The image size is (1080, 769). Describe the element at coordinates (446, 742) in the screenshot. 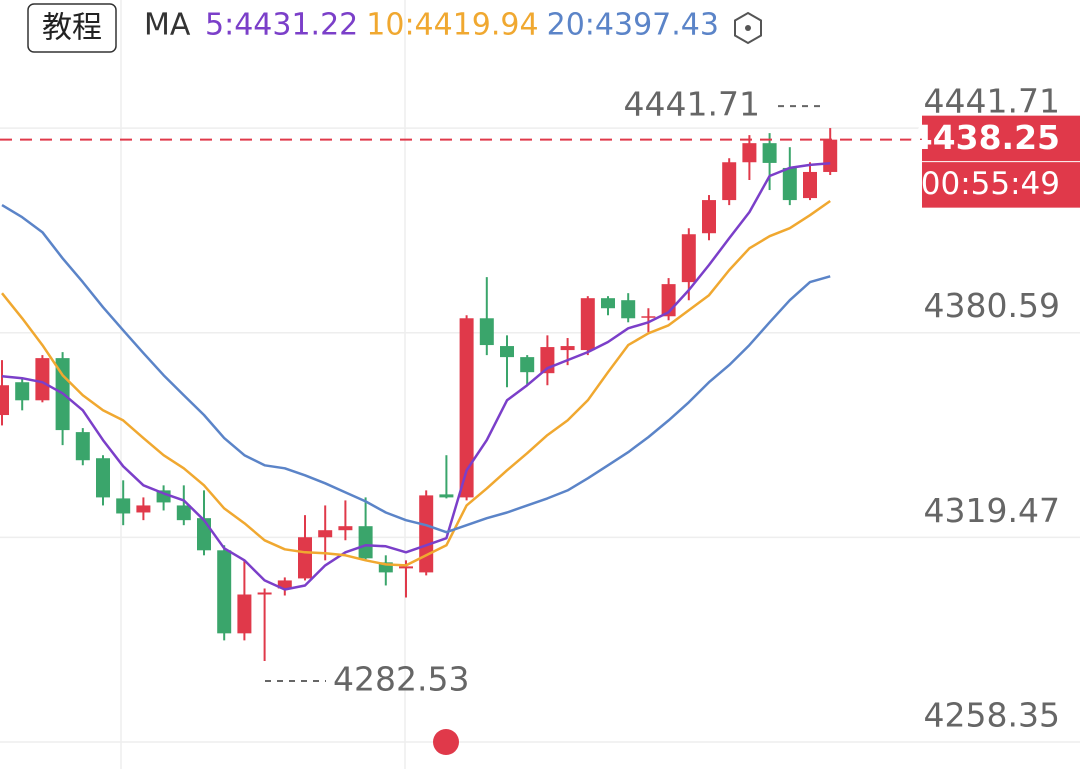

I see `event-dot` at that location.